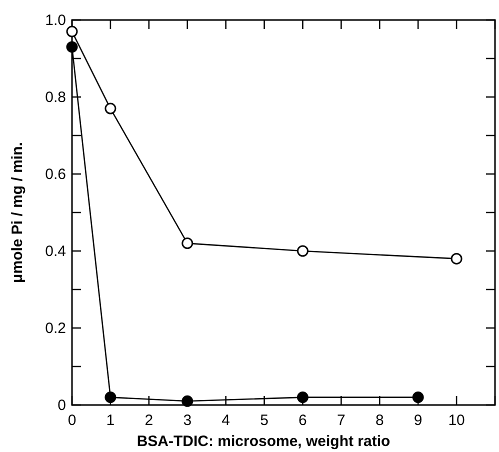 This screenshot has width=499, height=452. I want to click on x-tick-label: 10, so click(456, 420).